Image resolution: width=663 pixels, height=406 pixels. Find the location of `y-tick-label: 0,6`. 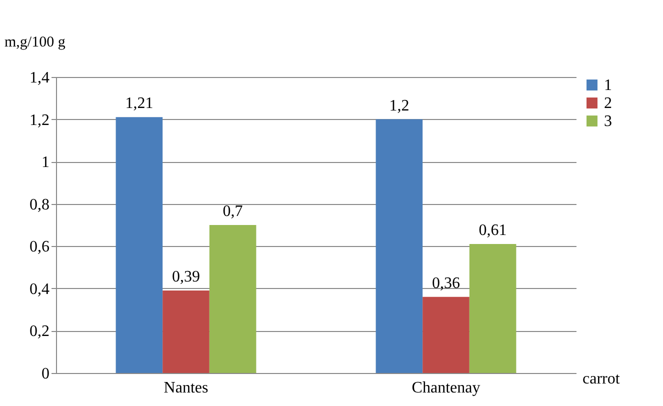

y-tick-label: 0,6 is located at coordinates (40, 247).